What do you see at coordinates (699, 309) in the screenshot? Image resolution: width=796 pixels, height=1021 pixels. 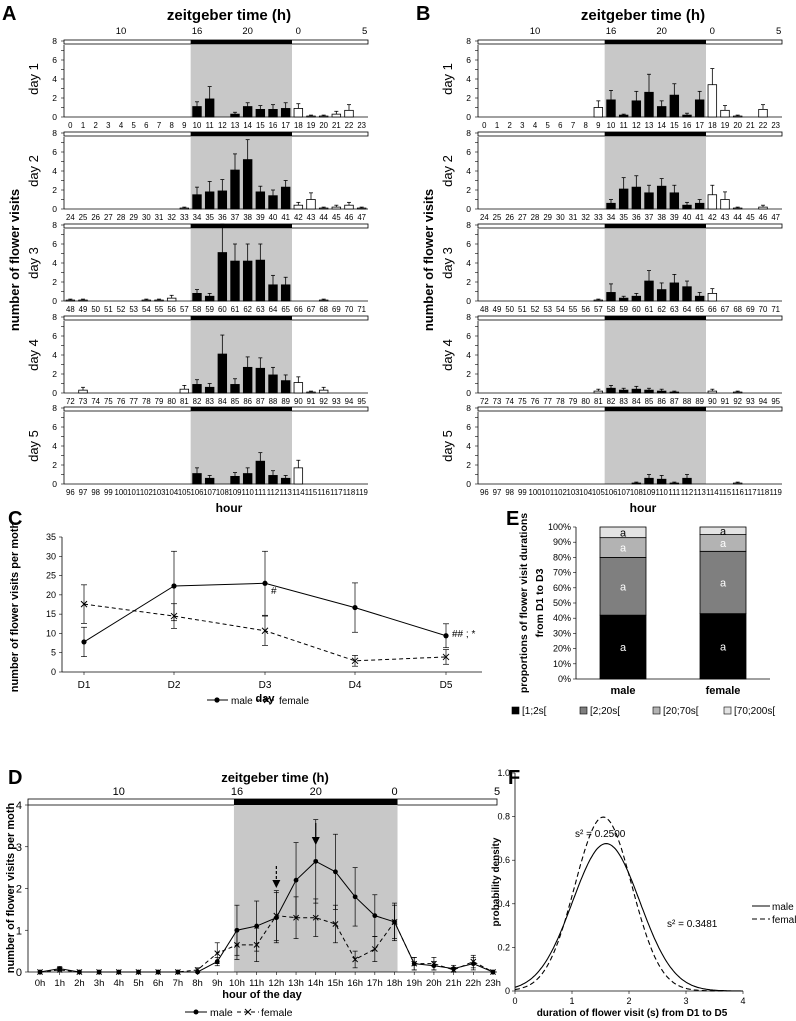 I see `hour-tick-label: 65` at bounding box center [699, 309].